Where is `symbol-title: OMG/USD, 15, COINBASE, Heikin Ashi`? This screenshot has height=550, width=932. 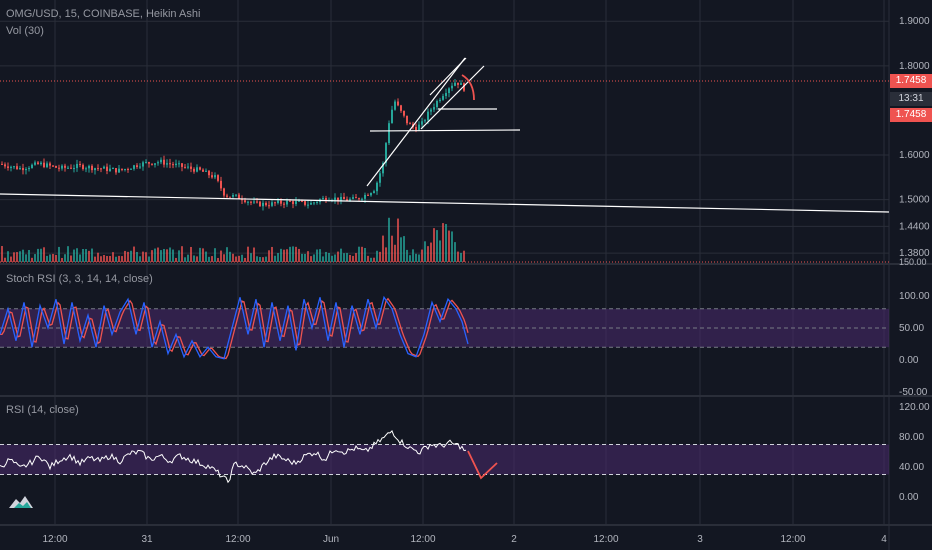
symbol-title: OMG/USD, 15, COINBASE, Heikin Ashi is located at coordinates (103, 14).